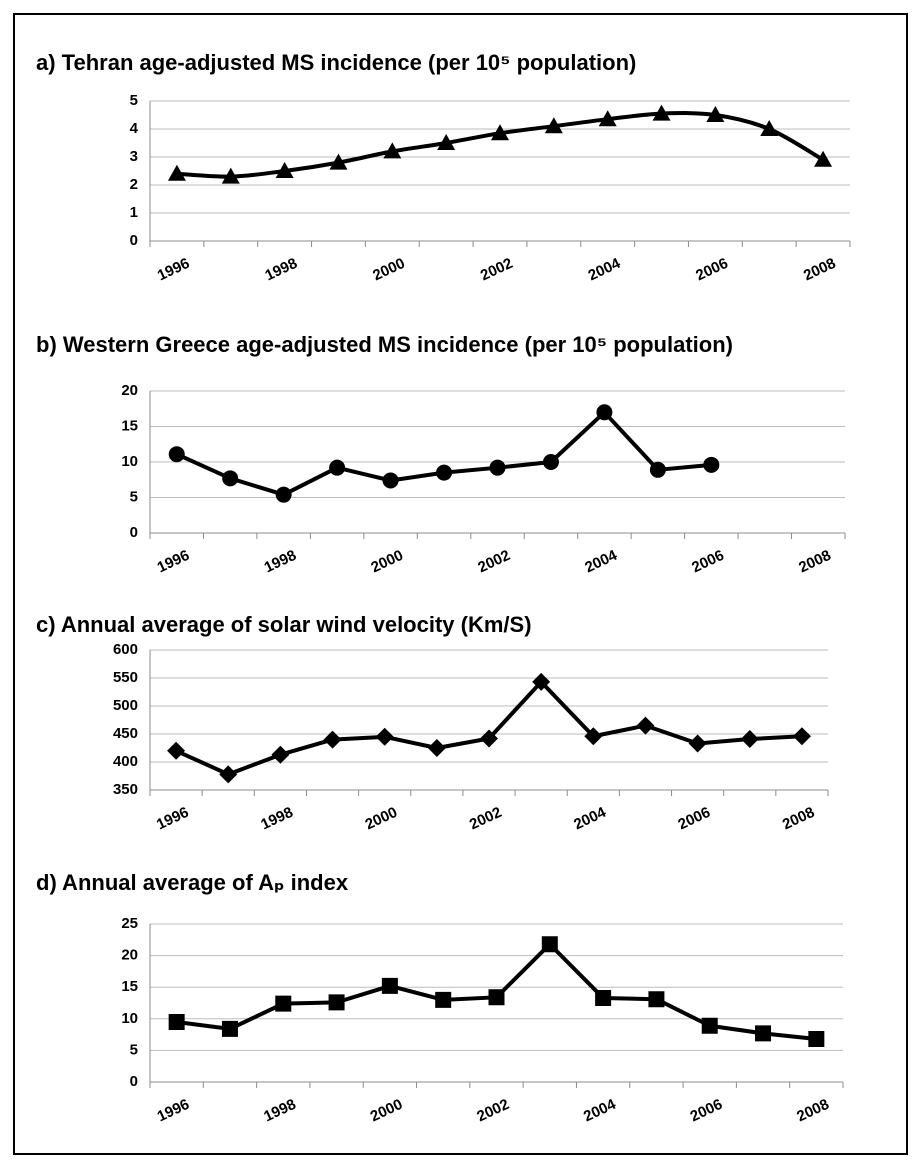 The height and width of the screenshot is (1169, 922). I want to click on y-tick-label: 350, so click(125, 789).